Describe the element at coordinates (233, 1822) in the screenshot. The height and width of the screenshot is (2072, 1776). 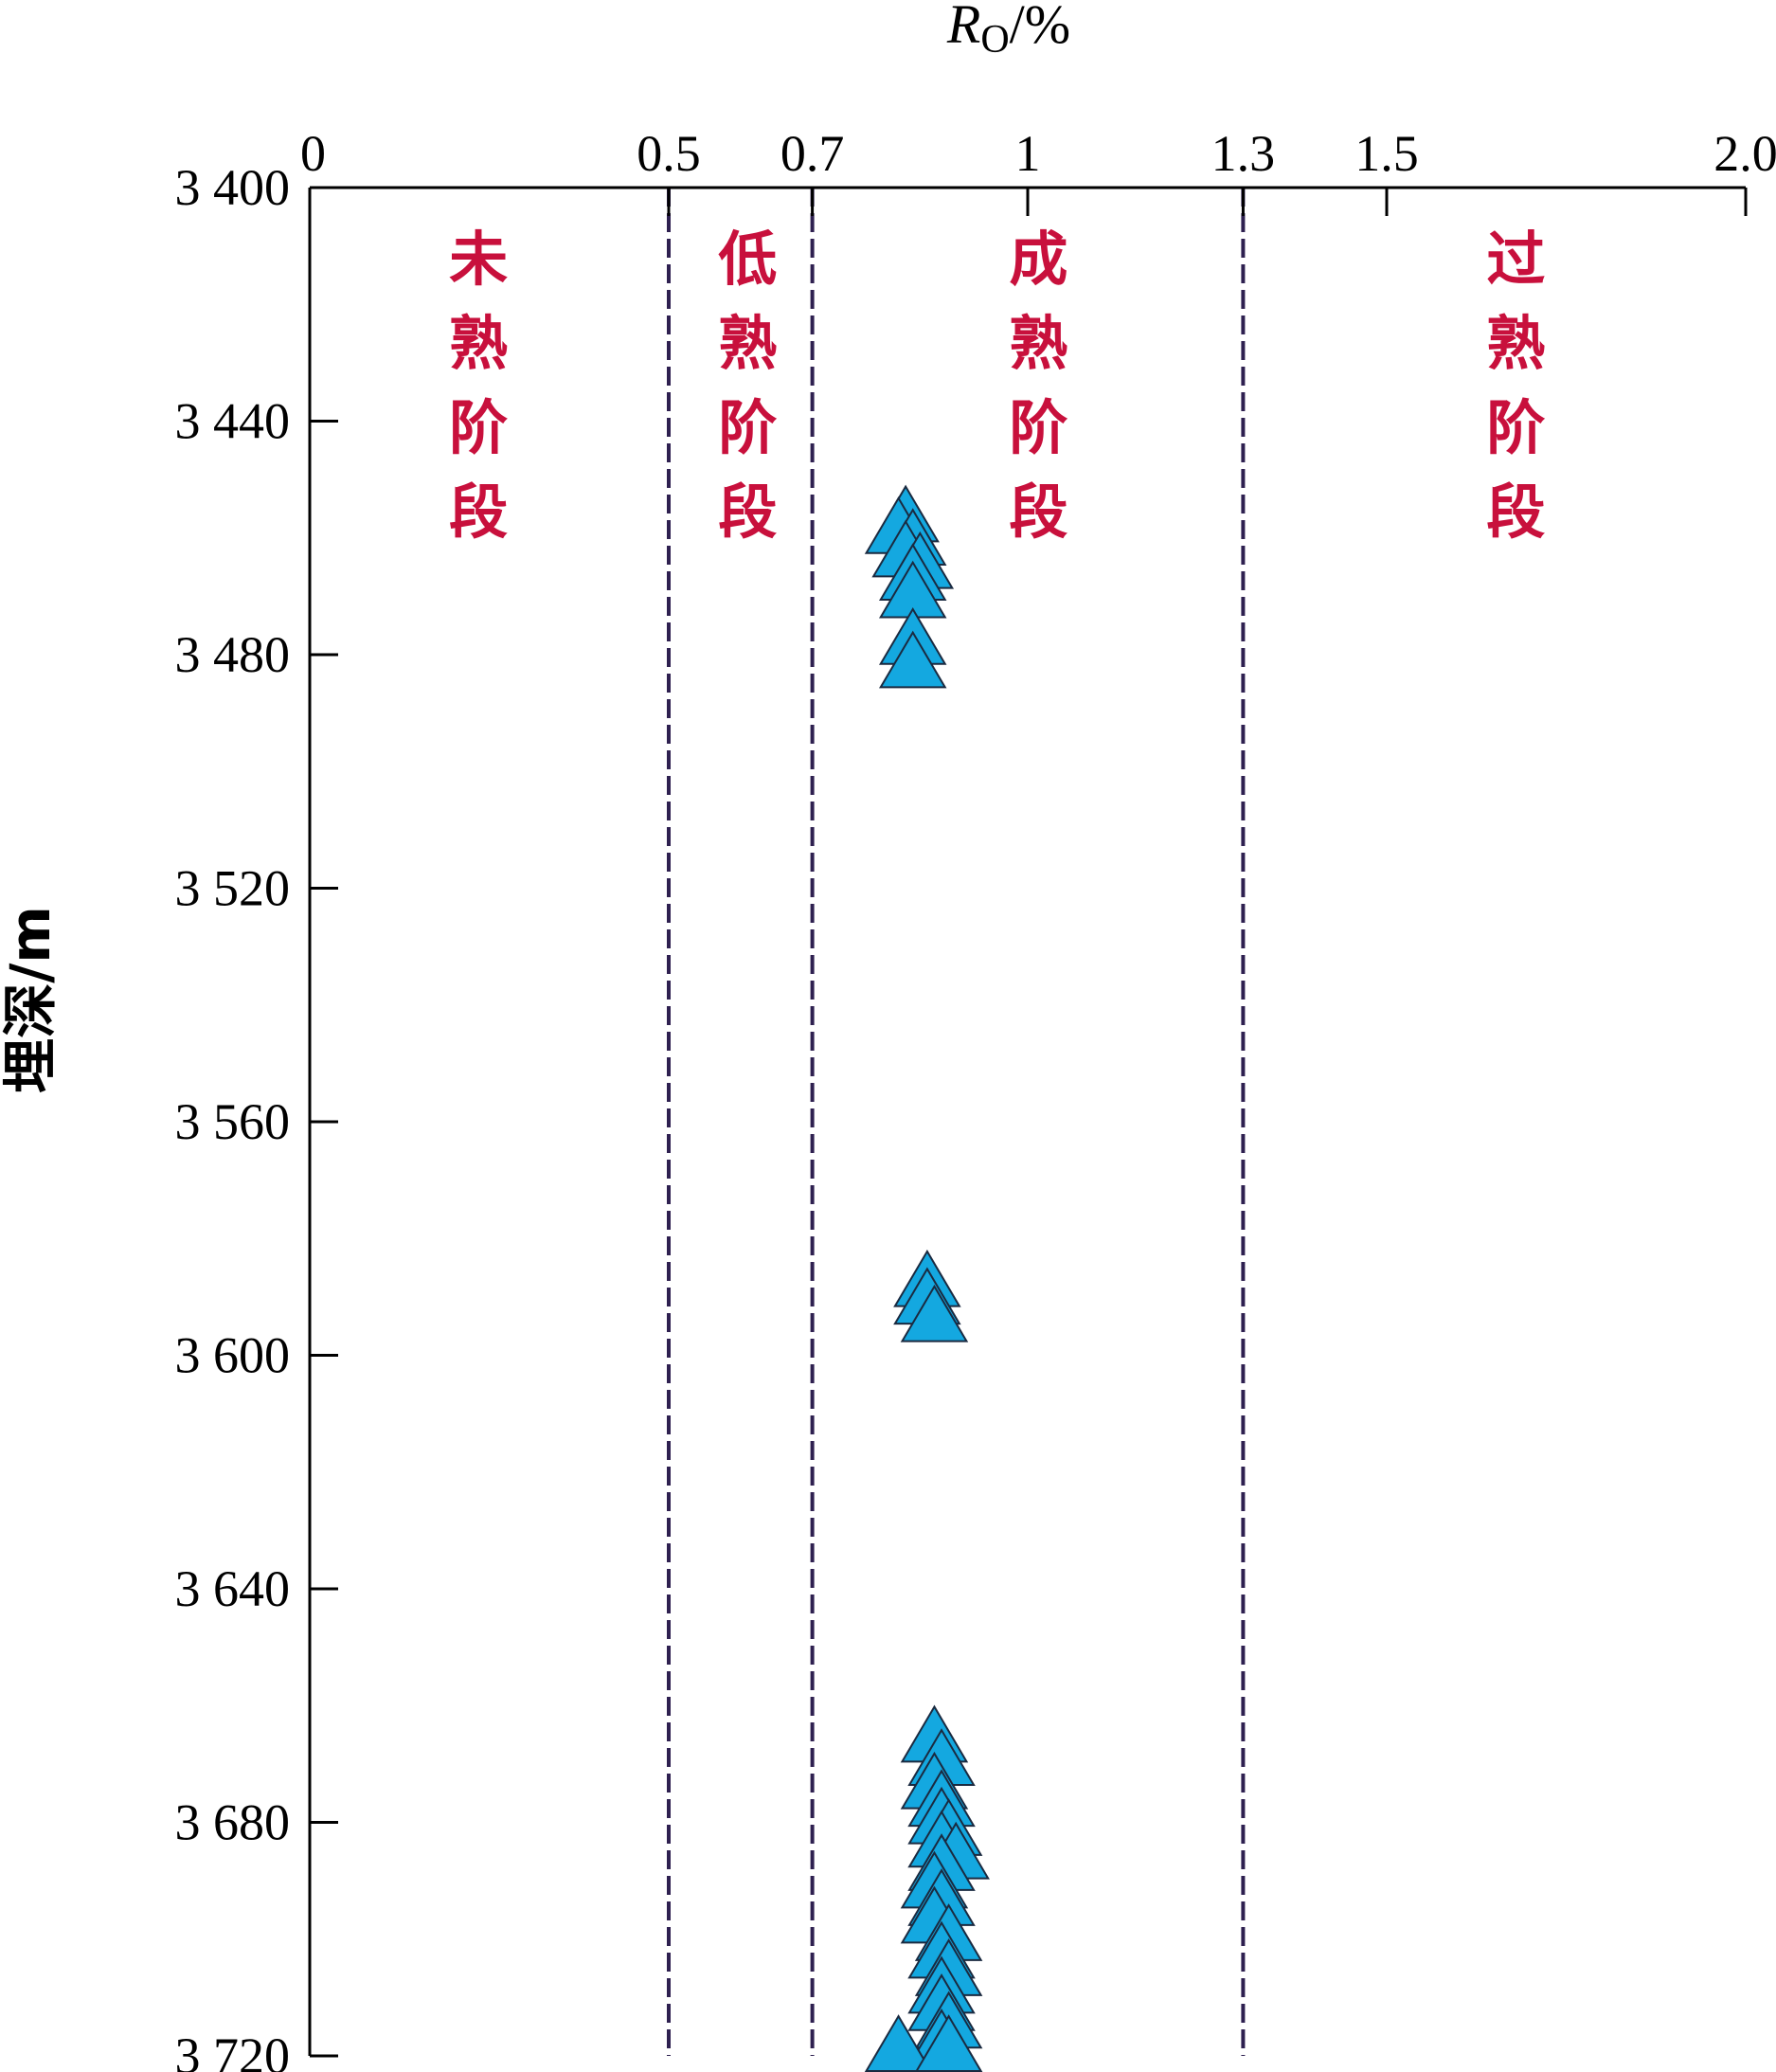
I see `y-tick-label: 3 680` at that location.